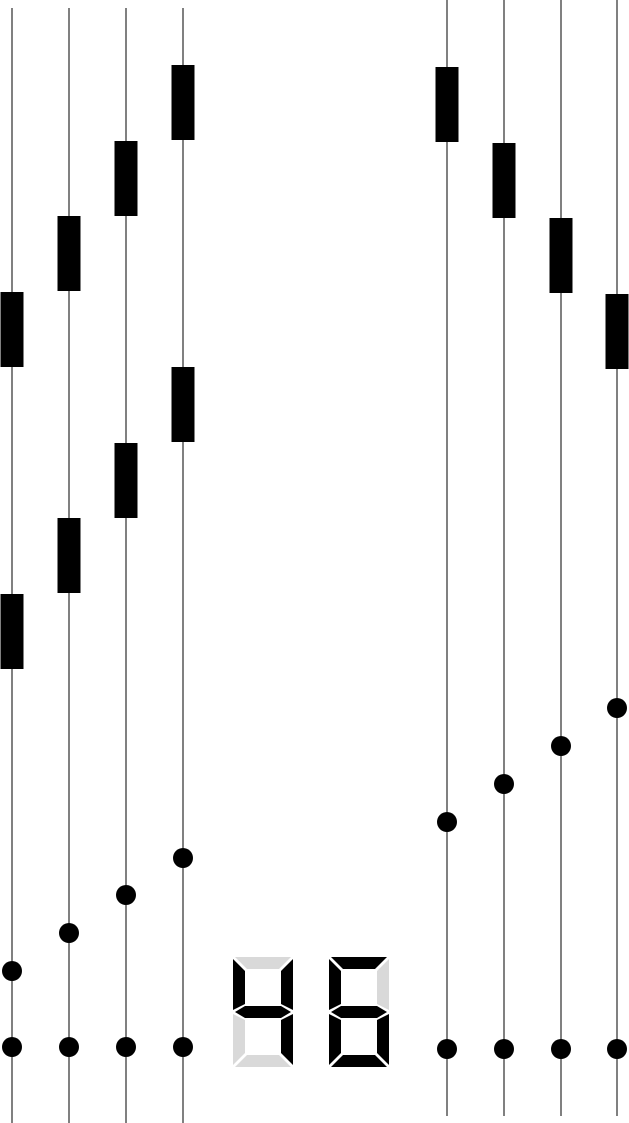  I want to click on score-digit-2-segment-e, so click(335, 1039).